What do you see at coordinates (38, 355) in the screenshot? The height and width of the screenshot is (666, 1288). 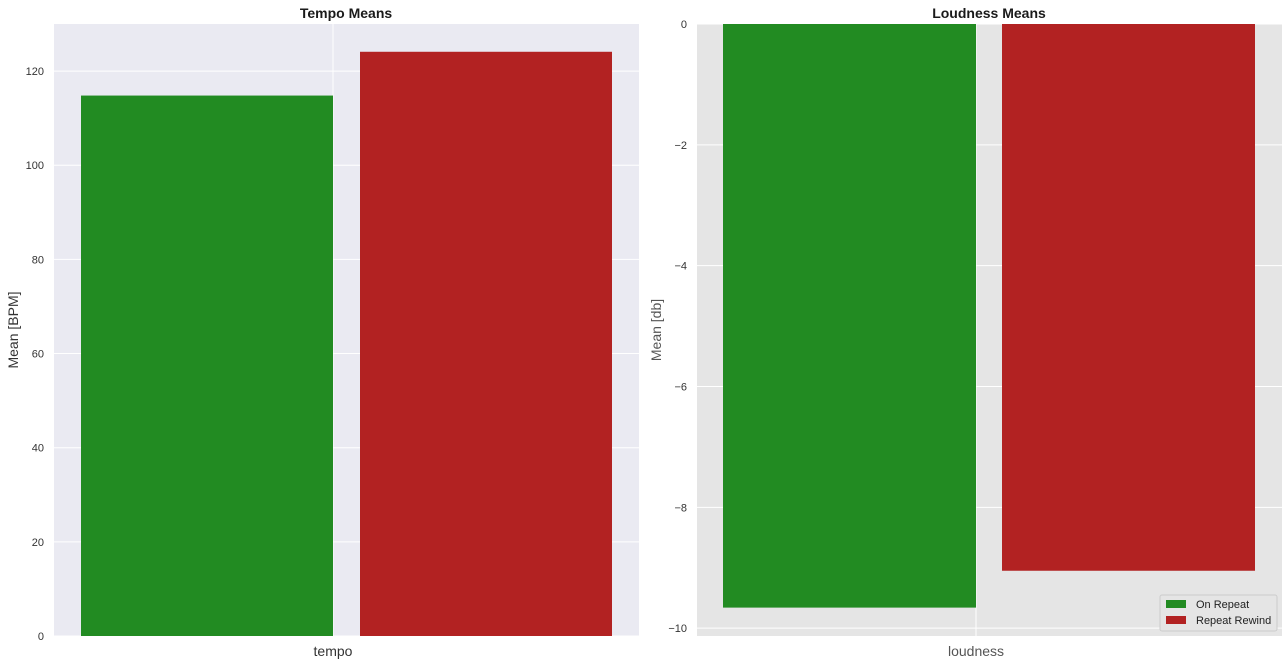 I see `tempo-y-tick-label: 60` at bounding box center [38, 355].